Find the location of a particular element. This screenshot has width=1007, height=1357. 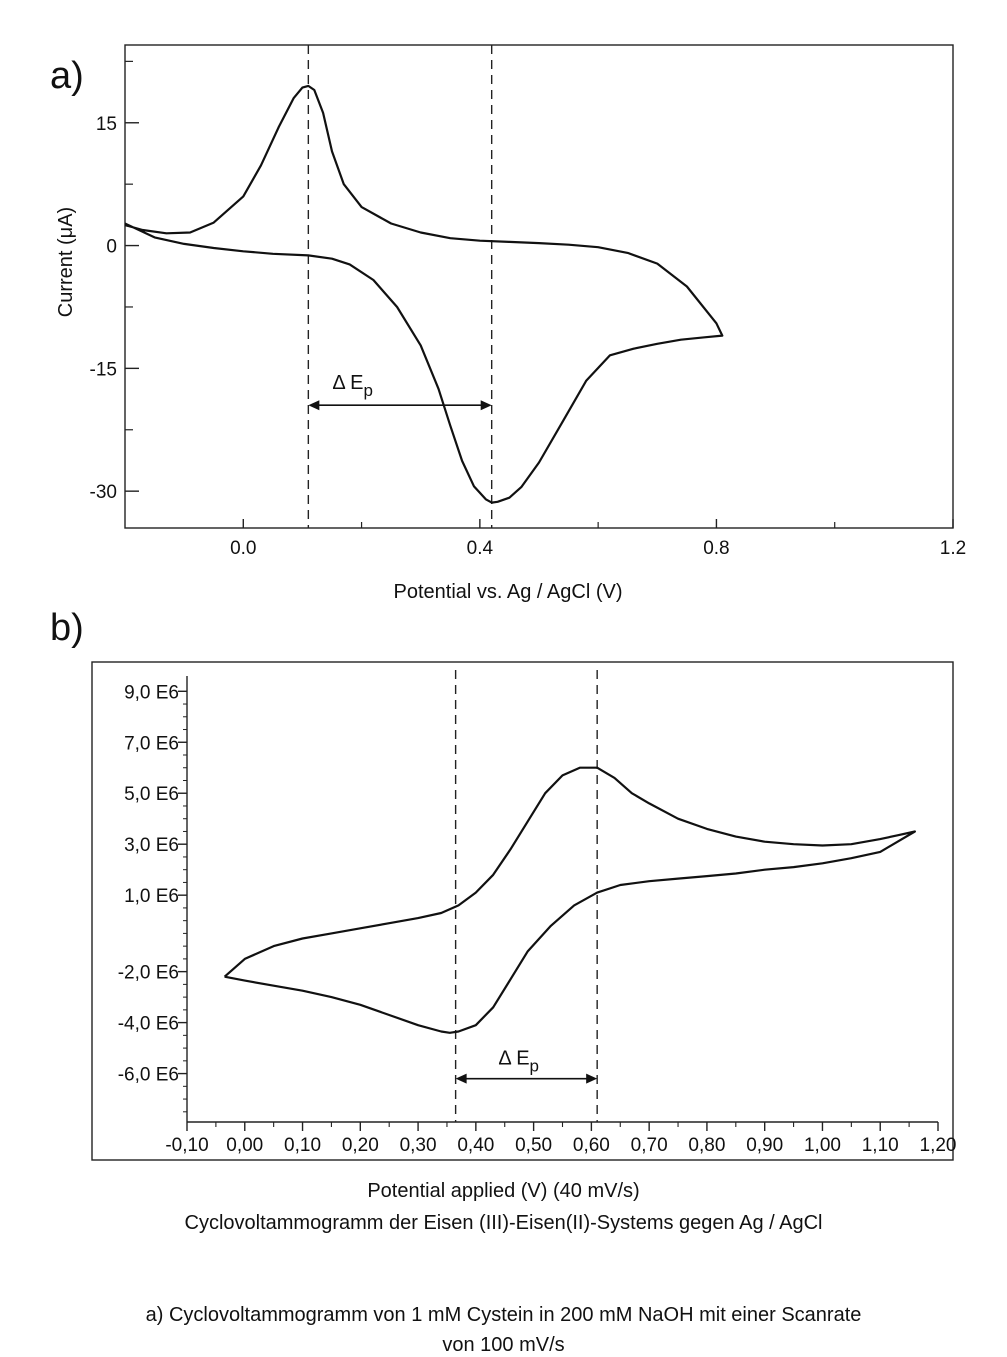

panel-b-y-tick-label: -2,0 E6 is located at coordinates (148, 973).